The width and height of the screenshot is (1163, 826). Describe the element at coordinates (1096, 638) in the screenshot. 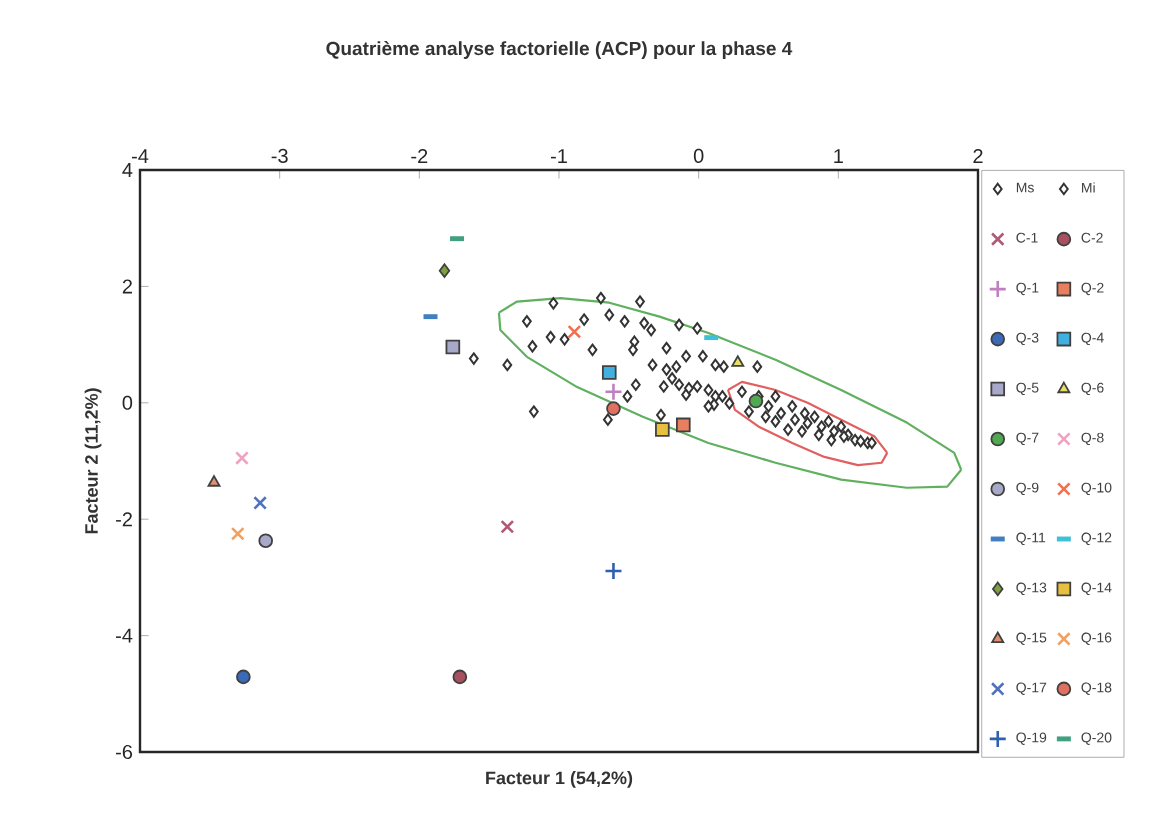

I see `legend-label: Q-16` at that location.